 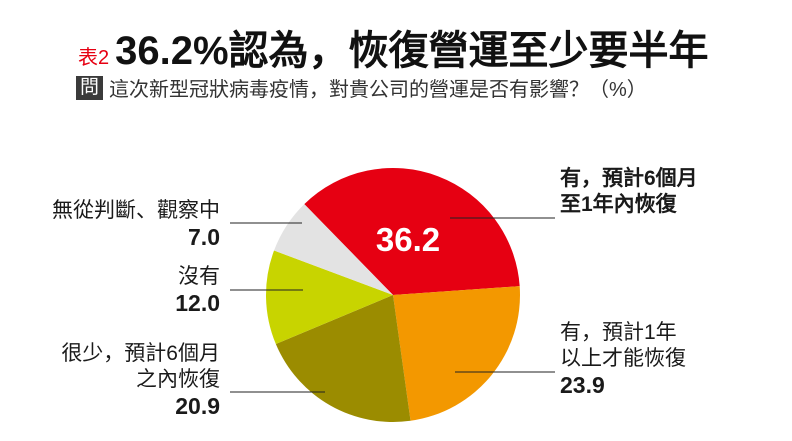 I want to click on chart-title: 表2 36.2%認為，恢復營運至少要半年, so click(x=393, y=47).